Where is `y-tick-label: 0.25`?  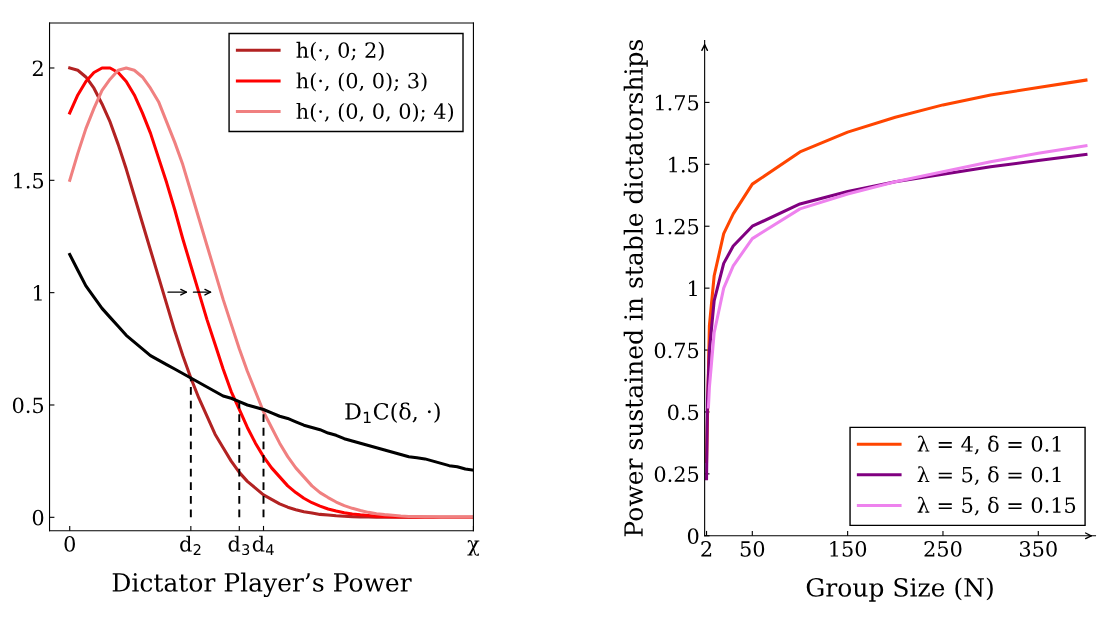 y-tick-label: 0.25 is located at coordinates (676, 474).